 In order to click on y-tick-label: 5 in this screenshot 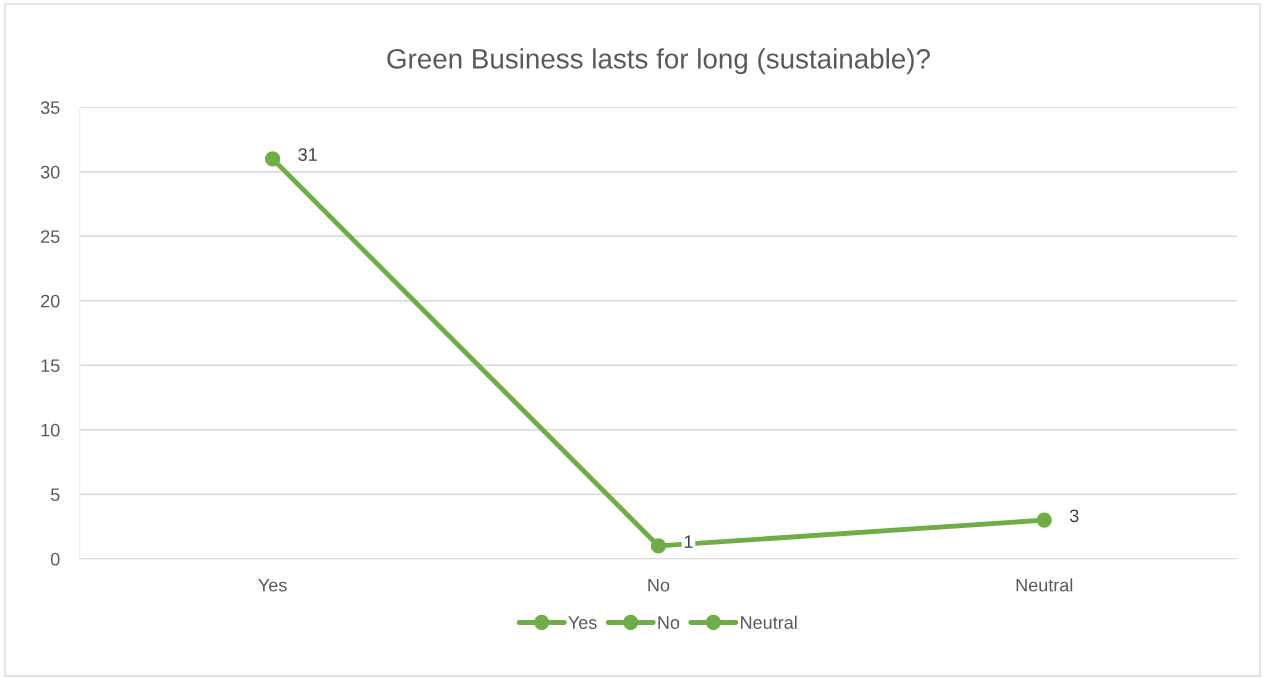, I will do `click(55, 495)`.